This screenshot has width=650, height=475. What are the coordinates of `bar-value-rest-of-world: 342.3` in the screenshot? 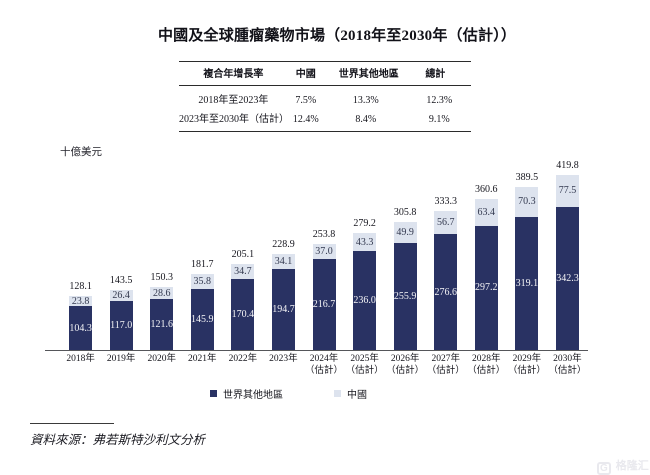 It's located at (567, 278).